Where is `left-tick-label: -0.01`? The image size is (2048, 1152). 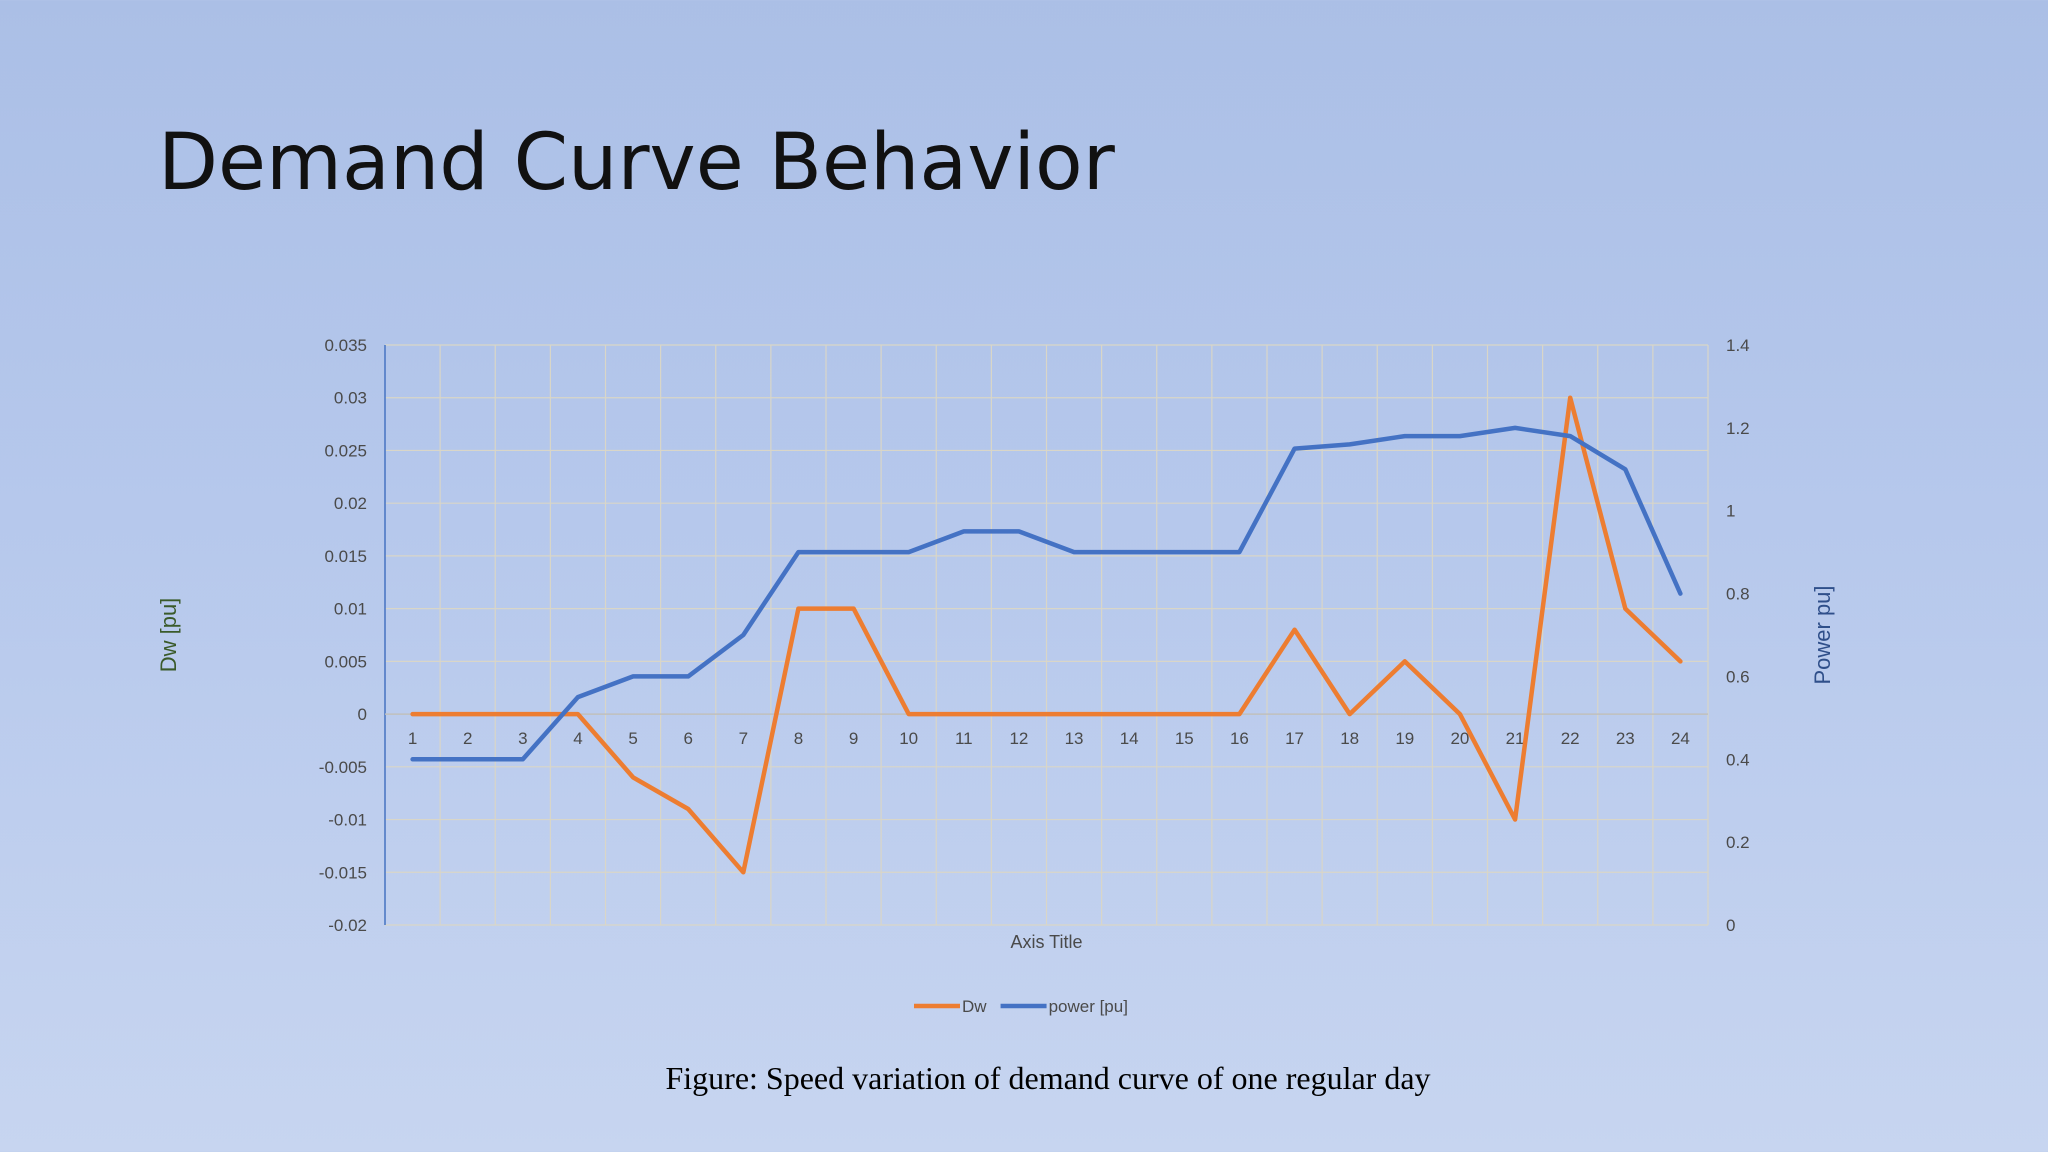
left-tick-label: -0.01 is located at coordinates (347, 820).